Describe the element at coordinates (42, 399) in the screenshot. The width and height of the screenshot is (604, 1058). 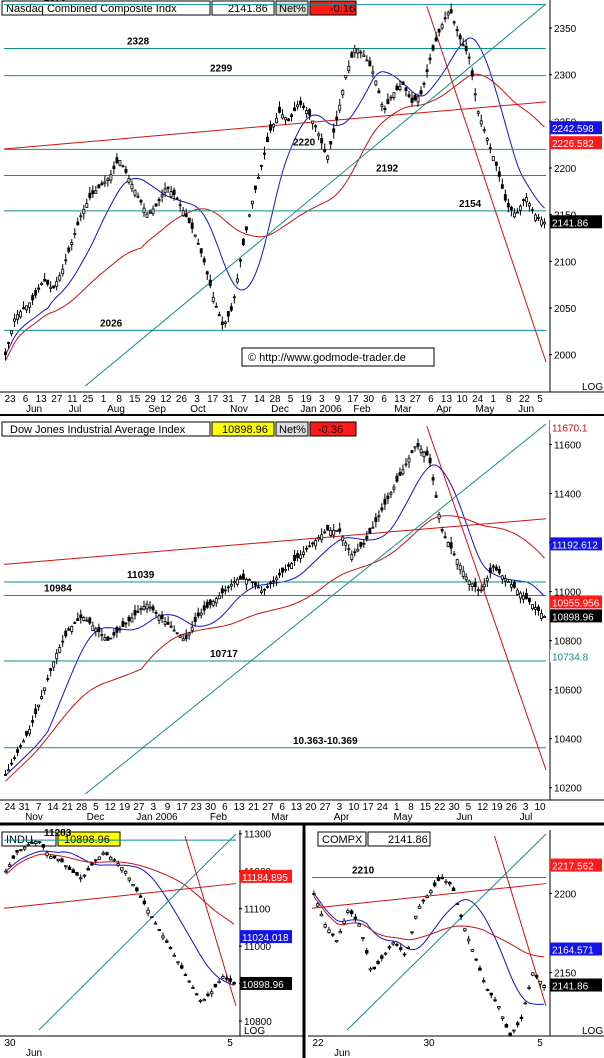
I see `nasdaq-x-tick-2: 13` at that location.